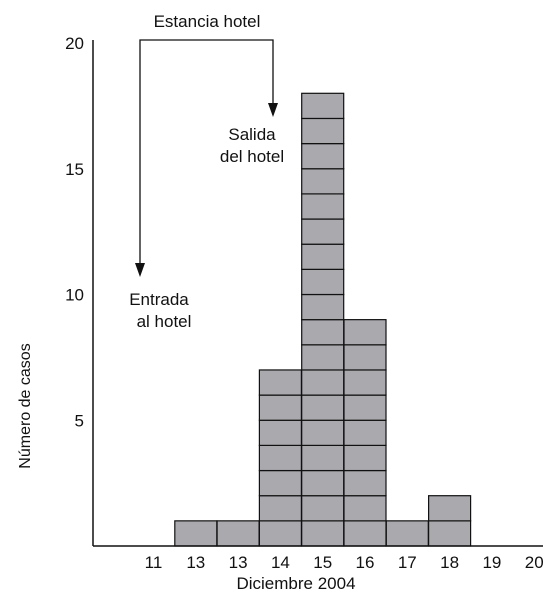 This screenshot has width=543, height=600. Describe the element at coordinates (295, 583) in the screenshot. I see `x-axis-label: Diciembre 2004` at that location.